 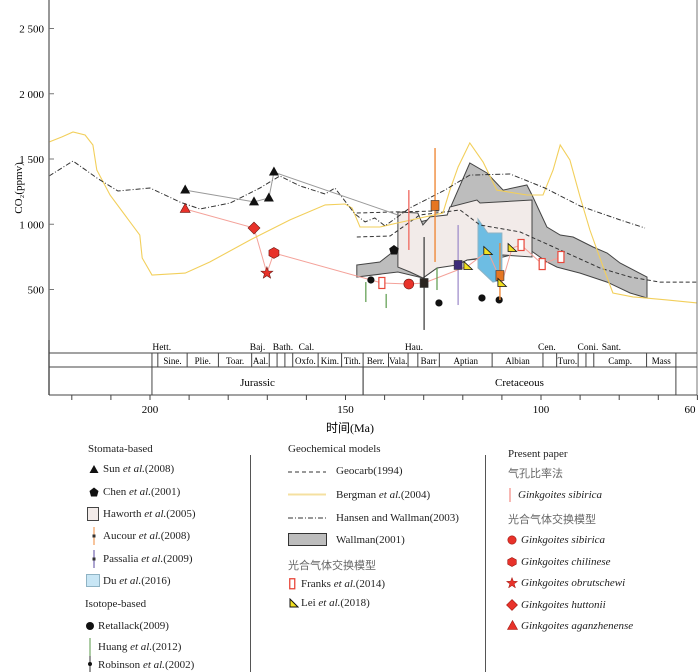 What do you see at coordinates (334, 449) in the screenshot?
I see `legend-header-geochemical: Geochemical models` at bounding box center [334, 449].